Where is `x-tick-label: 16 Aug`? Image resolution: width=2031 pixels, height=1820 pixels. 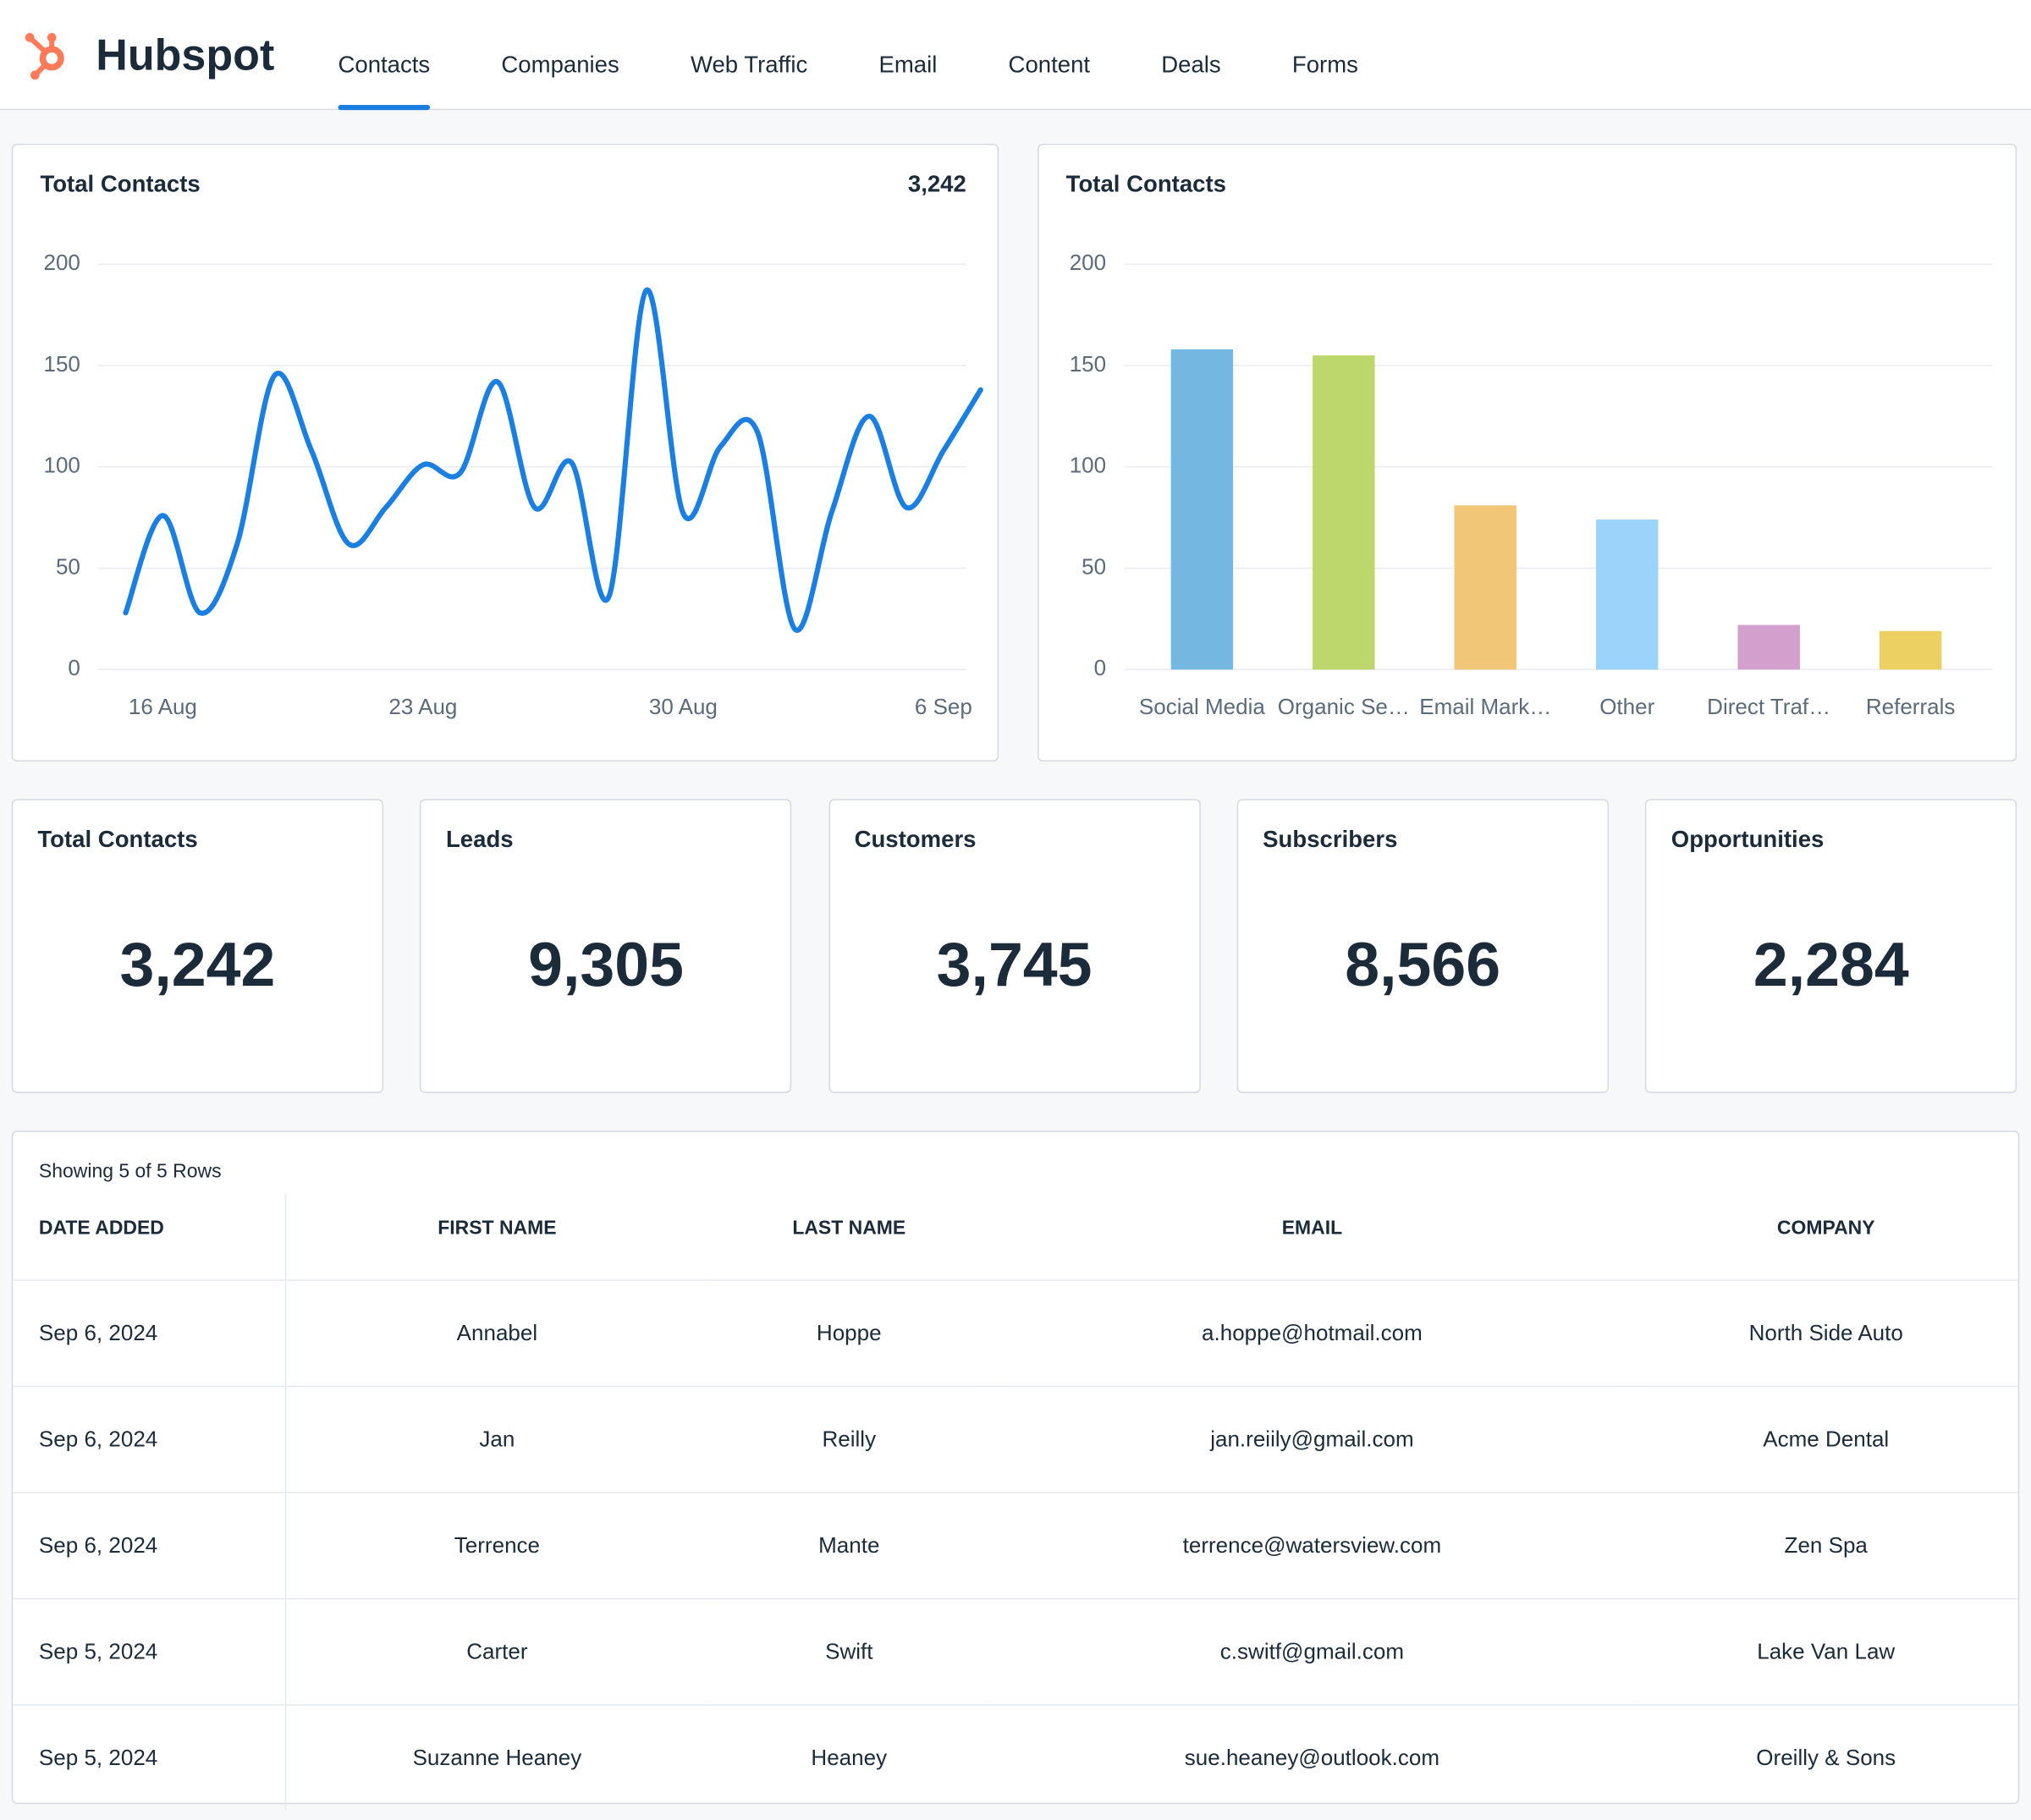
x-tick-label: 16 Aug is located at coordinates (163, 706).